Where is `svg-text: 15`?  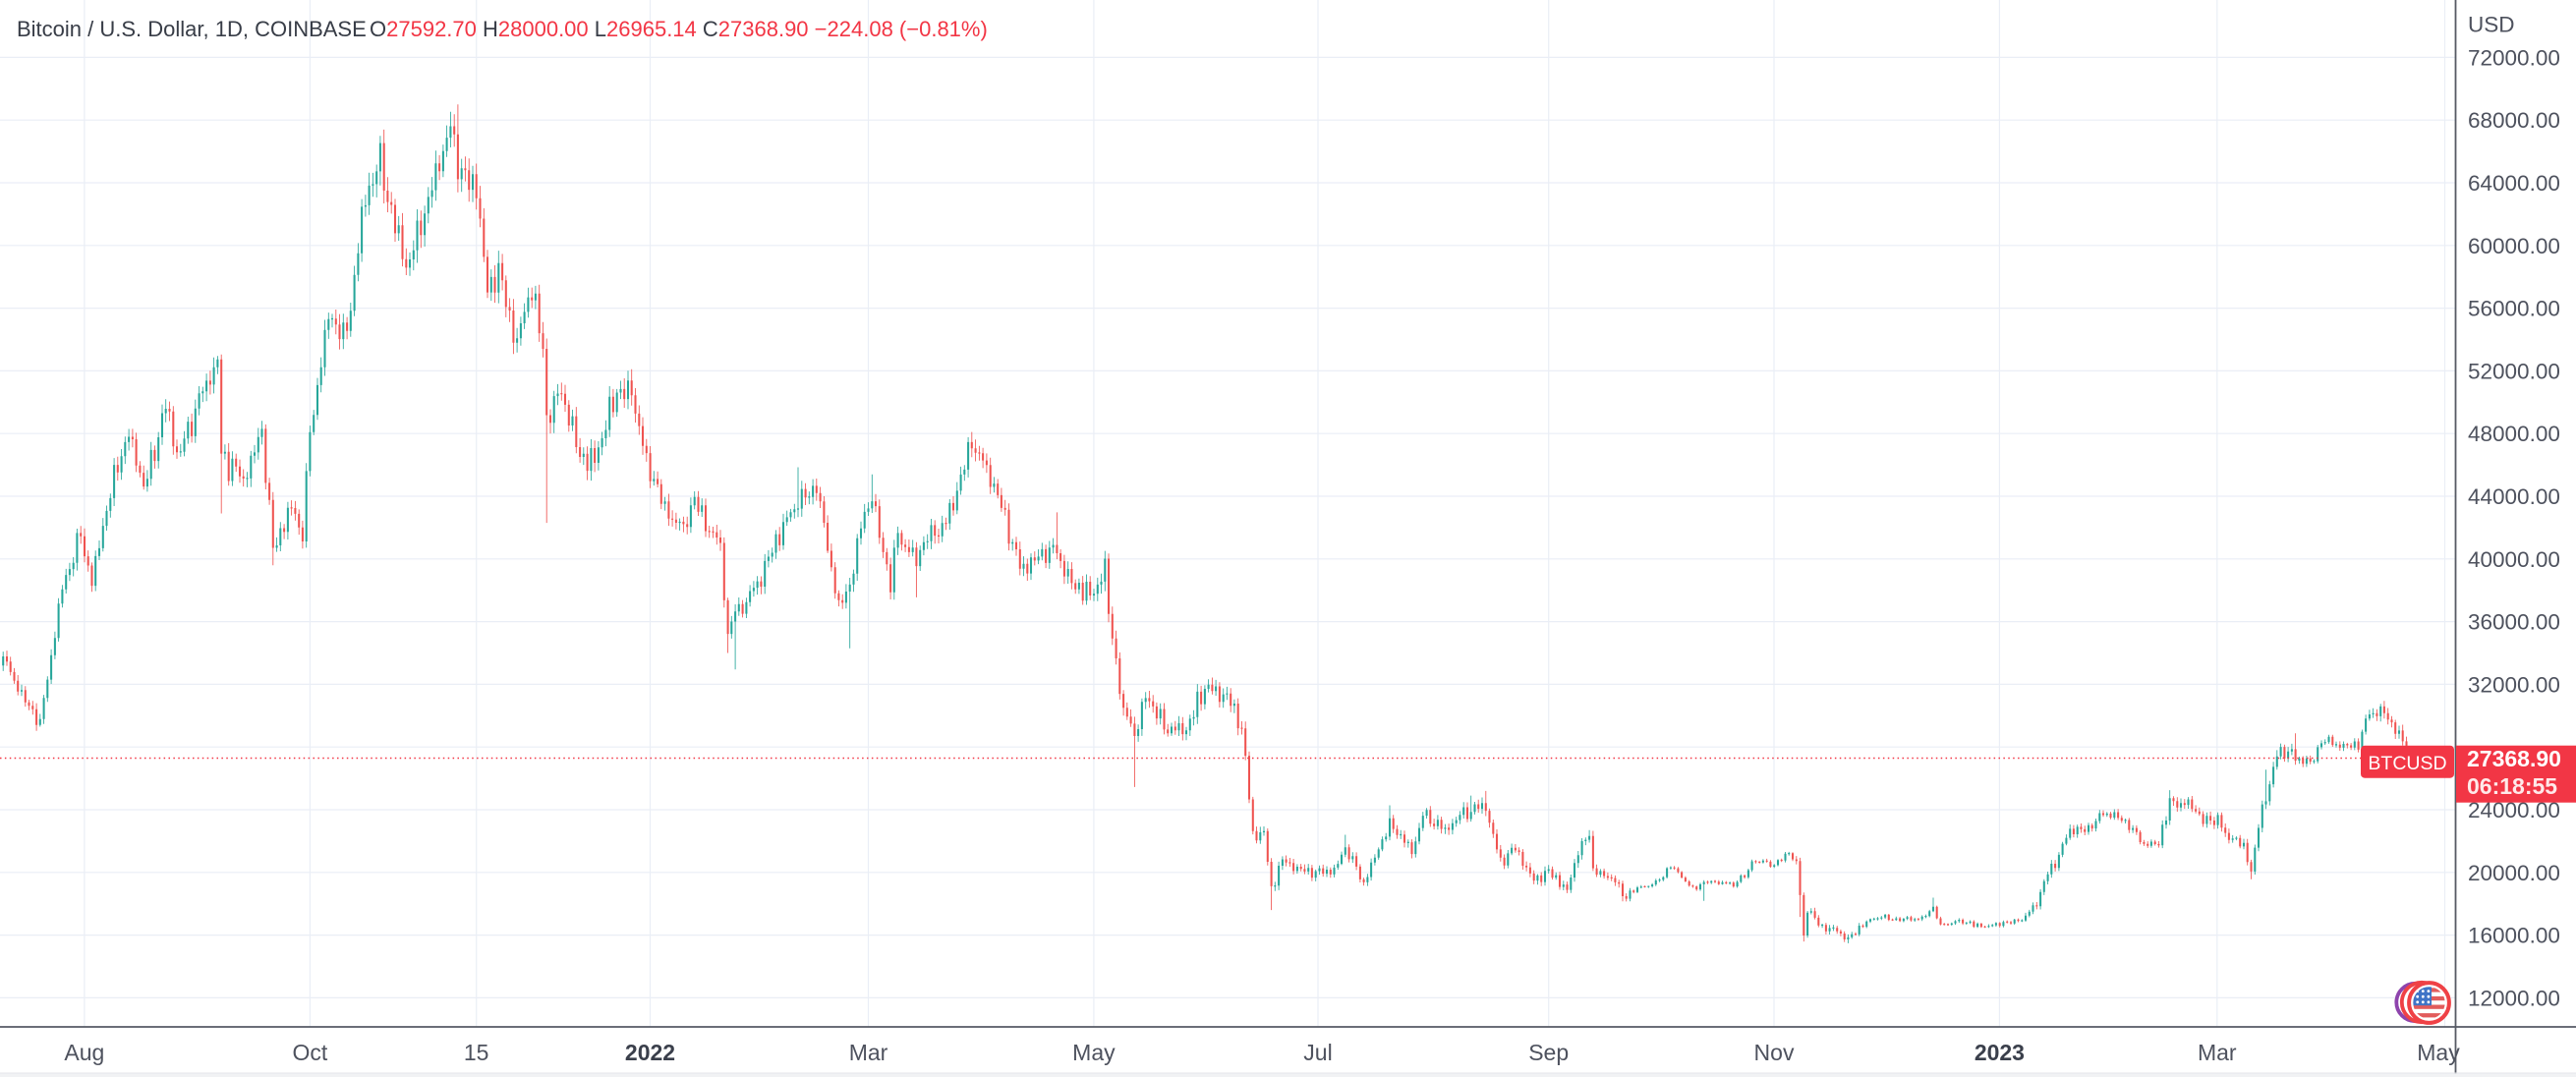 svg-text: 15 is located at coordinates (477, 1052).